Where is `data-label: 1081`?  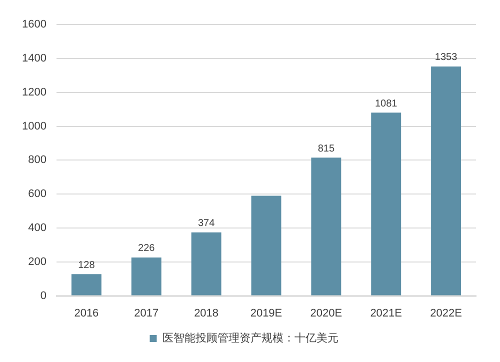
data-label: 1081 is located at coordinates (386, 104).